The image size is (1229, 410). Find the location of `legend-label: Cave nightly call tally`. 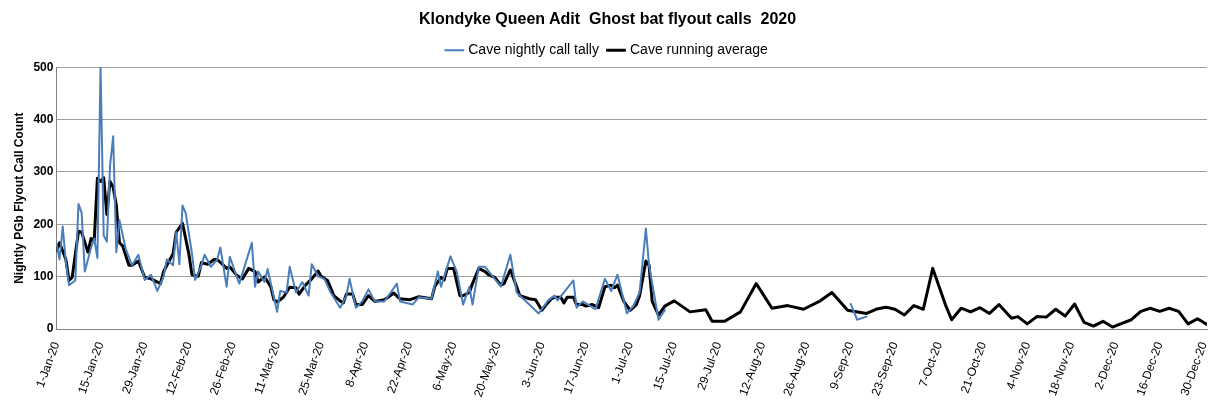

legend-label: Cave nightly call tally is located at coordinates (533, 49).